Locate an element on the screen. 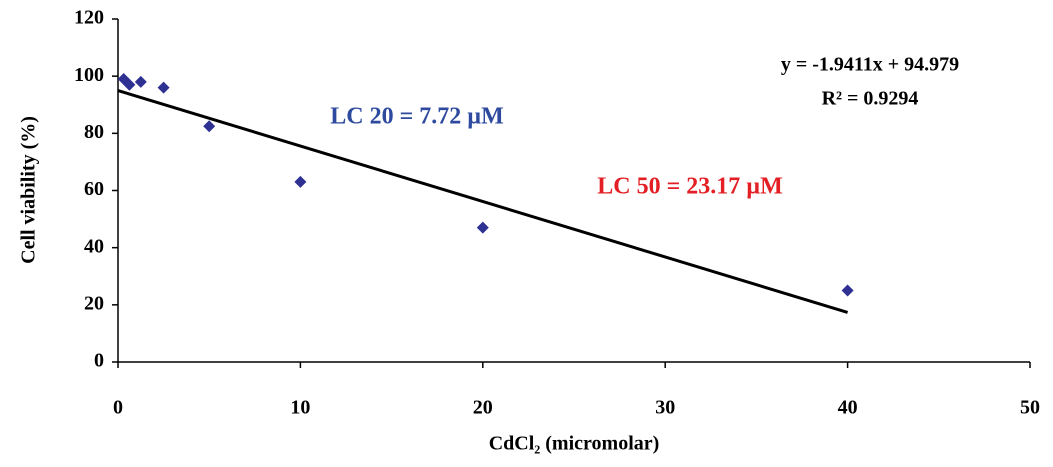 This screenshot has width=1053, height=467. x-tick-label: 40 is located at coordinates (848, 408).